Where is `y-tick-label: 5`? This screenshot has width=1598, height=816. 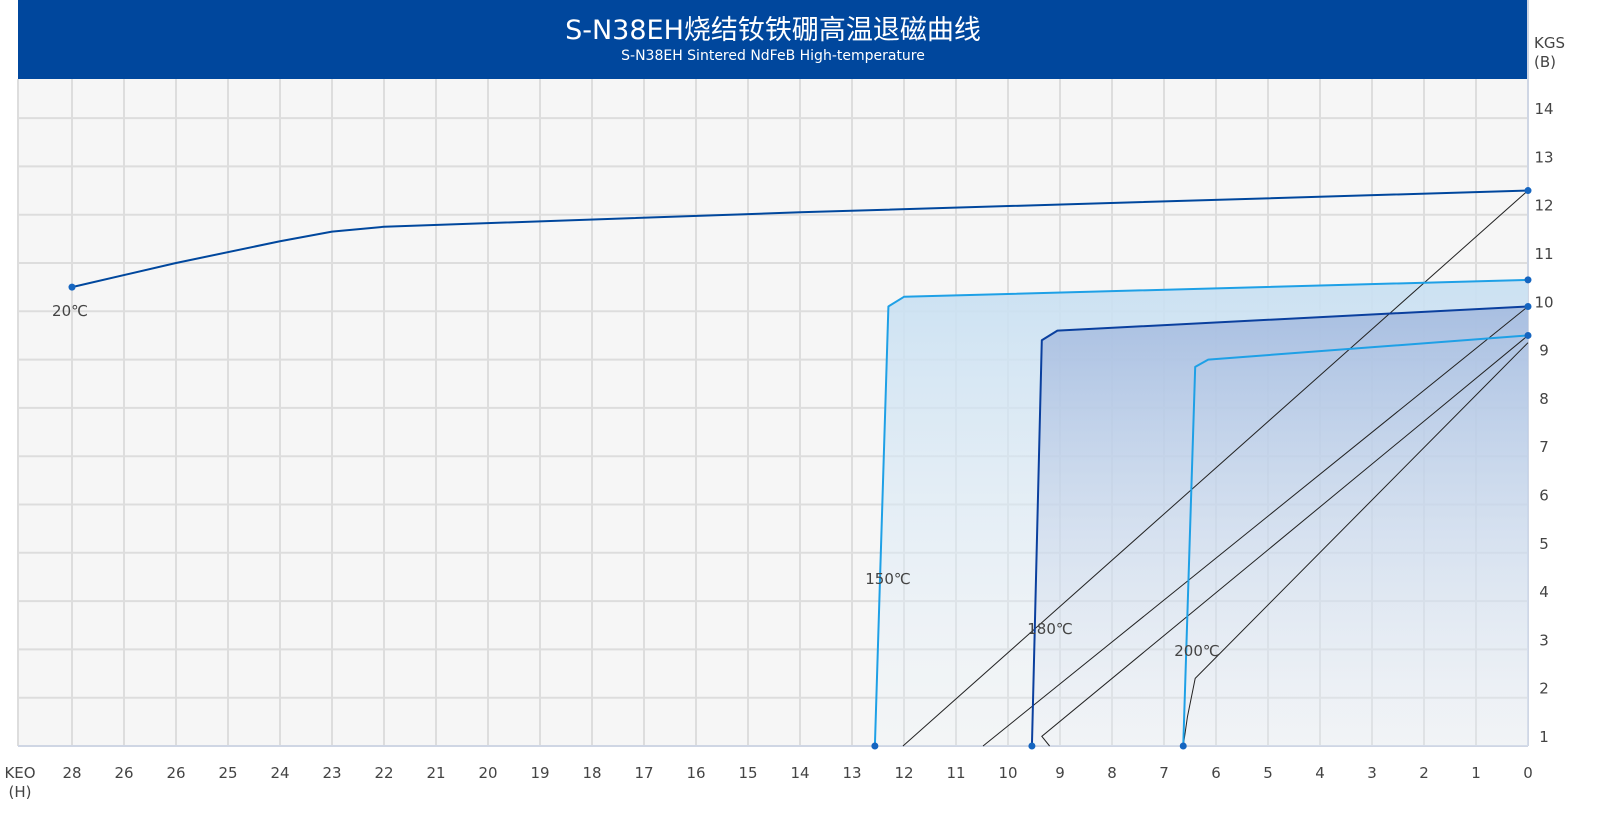 y-tick-label: 5 is located at coordinates (1544, 544).